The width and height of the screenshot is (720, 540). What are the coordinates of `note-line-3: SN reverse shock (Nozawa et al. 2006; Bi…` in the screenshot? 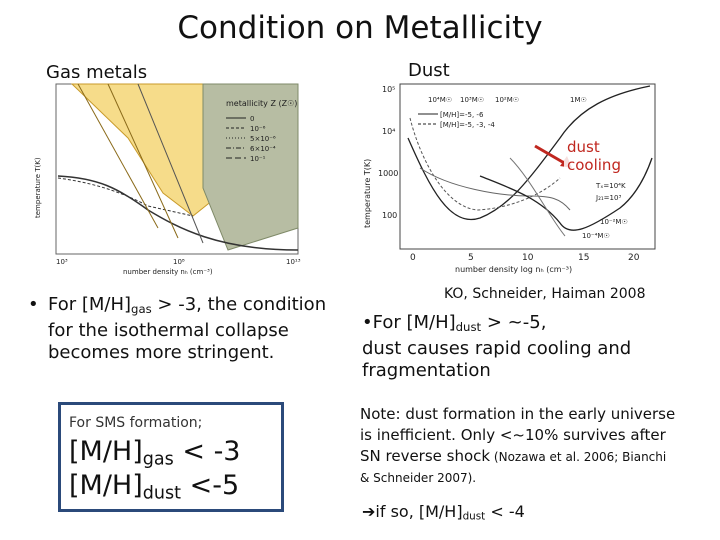 It's located at (513, 456).